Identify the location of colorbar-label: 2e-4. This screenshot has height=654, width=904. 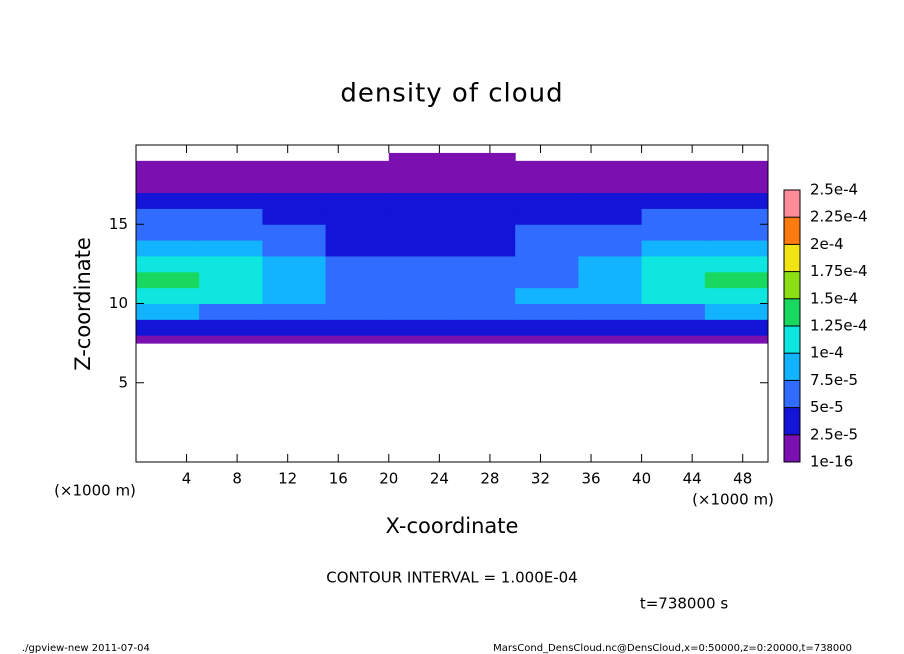
(827, 244).